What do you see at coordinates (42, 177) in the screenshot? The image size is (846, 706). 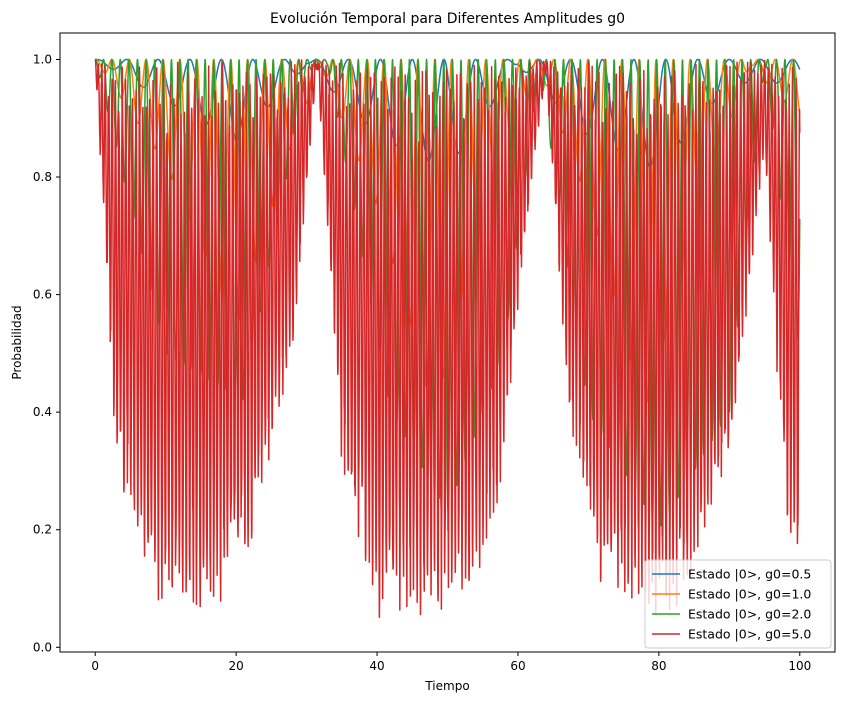 I see `y-tick-label: 0.8` at bounding box center [42, 177].